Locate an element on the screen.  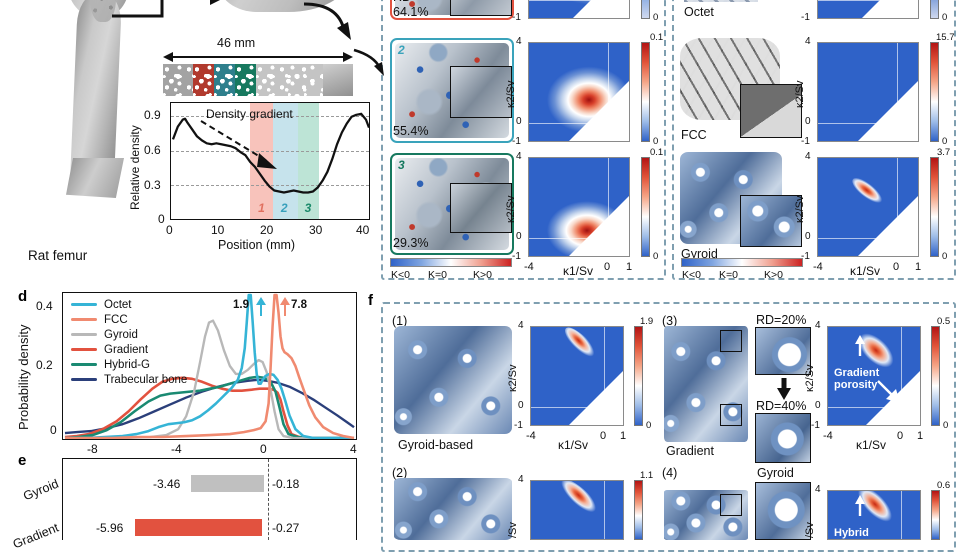
heatmap-b3 is located at coordinates (579, 207).